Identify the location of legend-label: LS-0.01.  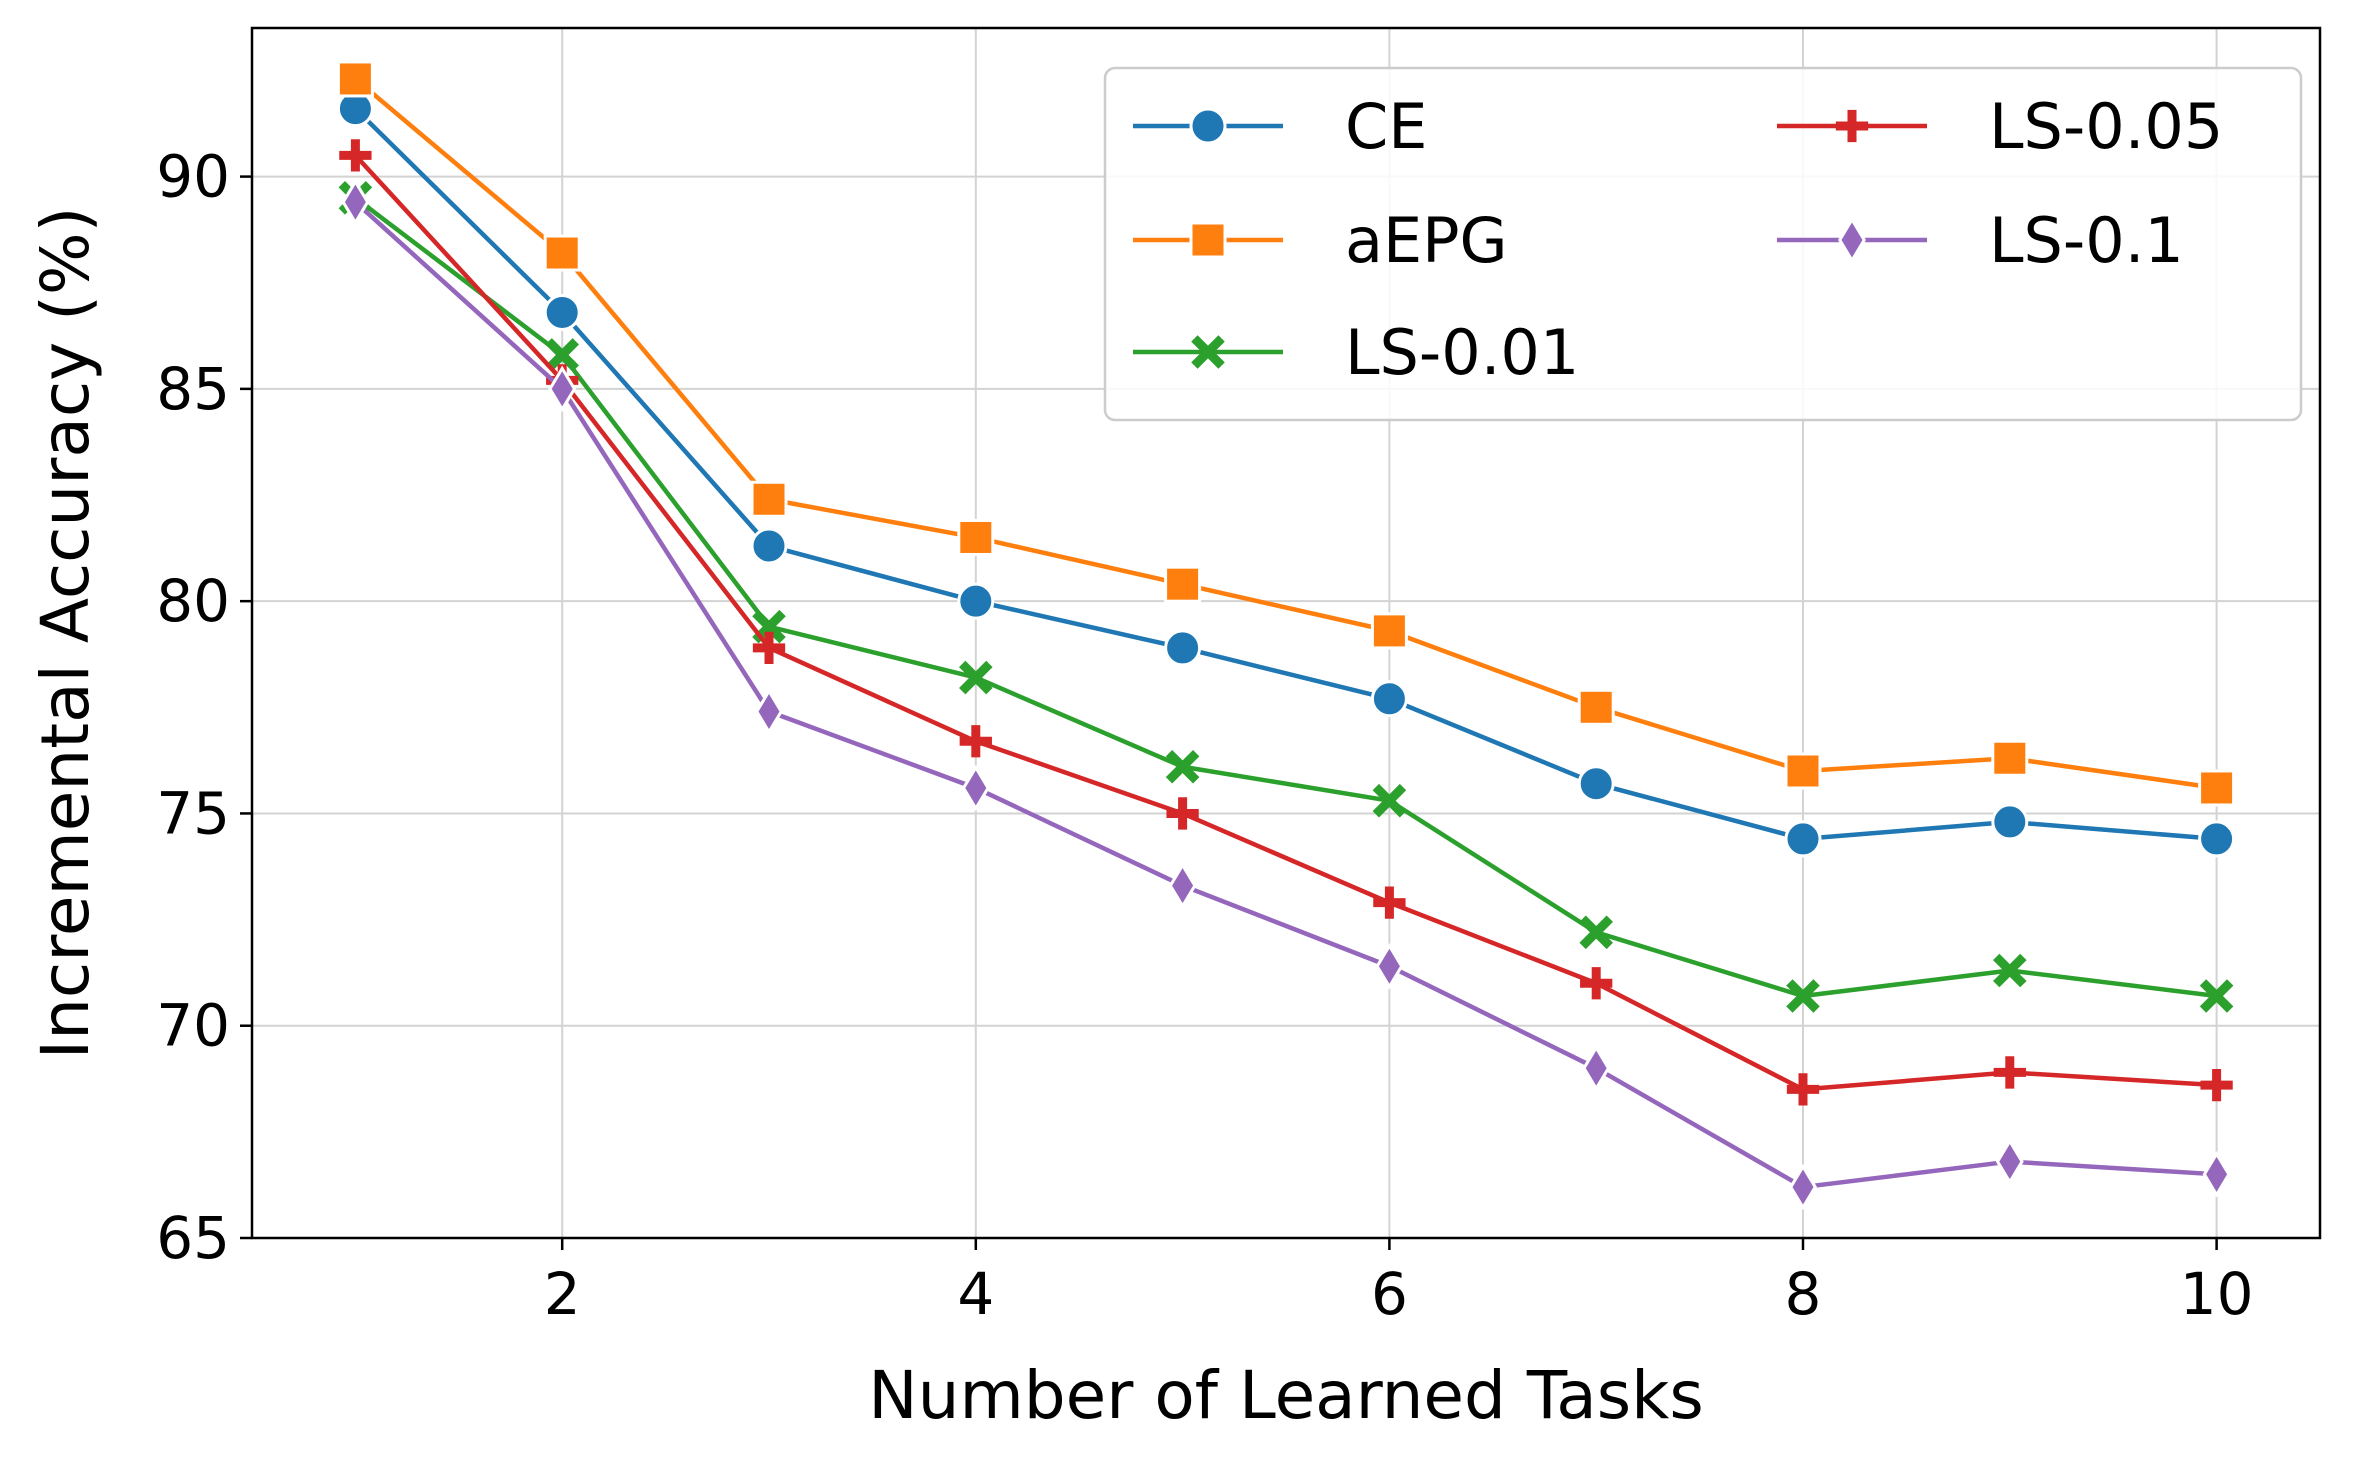
(1462, 352).